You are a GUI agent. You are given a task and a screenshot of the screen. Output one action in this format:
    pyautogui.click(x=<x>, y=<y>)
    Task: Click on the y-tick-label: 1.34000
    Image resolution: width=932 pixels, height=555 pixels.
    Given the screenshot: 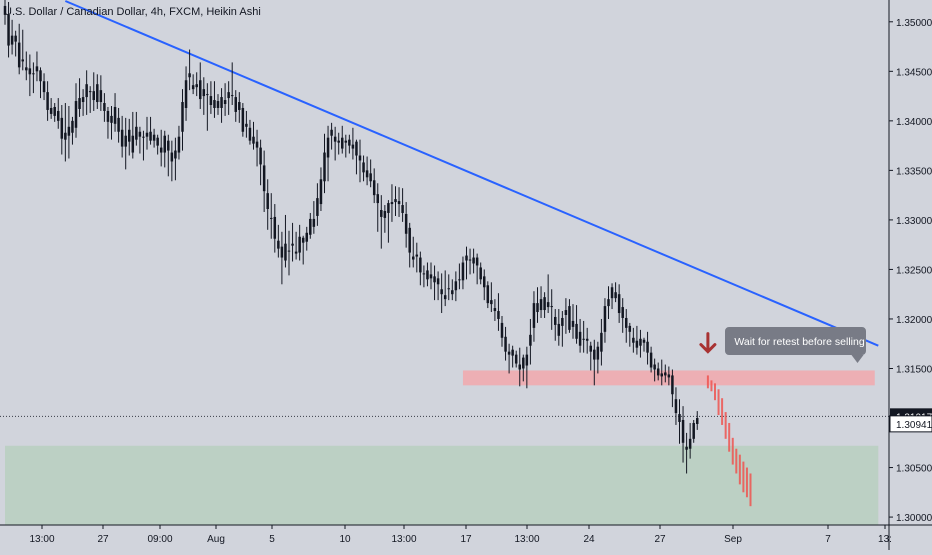 What is the action you would take?
    pyautogui.click(x=914, y=122)
    